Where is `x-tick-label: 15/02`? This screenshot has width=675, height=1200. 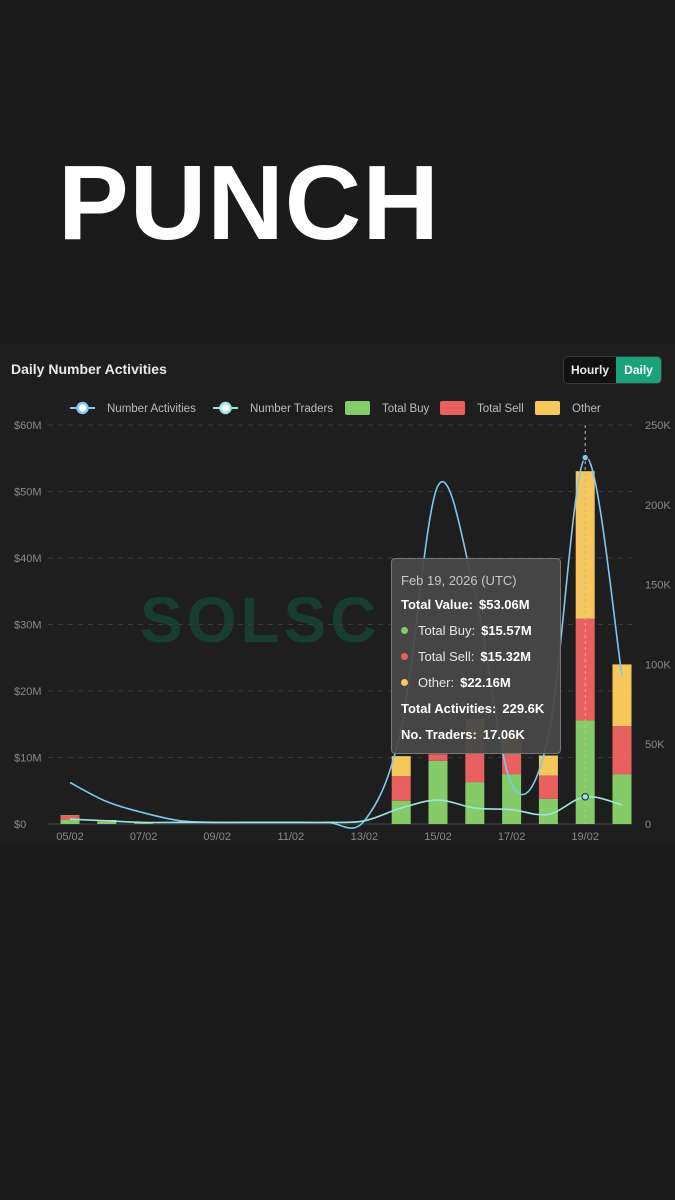
x-tick-label: 15/02 is located at coordinates (438, 837).